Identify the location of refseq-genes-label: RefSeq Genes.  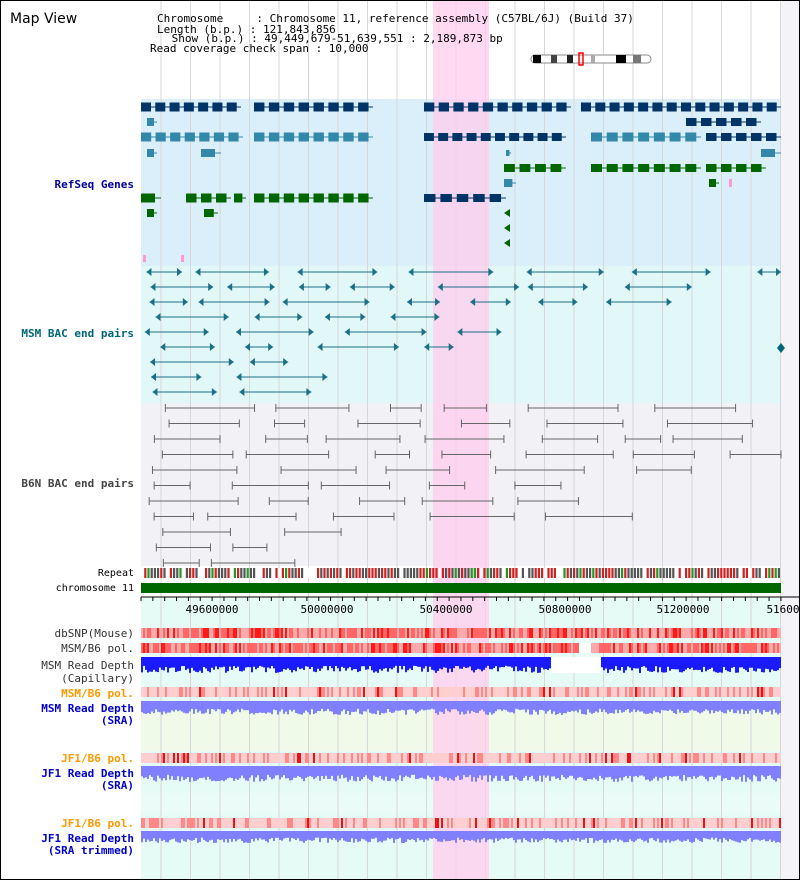
(94, 184).